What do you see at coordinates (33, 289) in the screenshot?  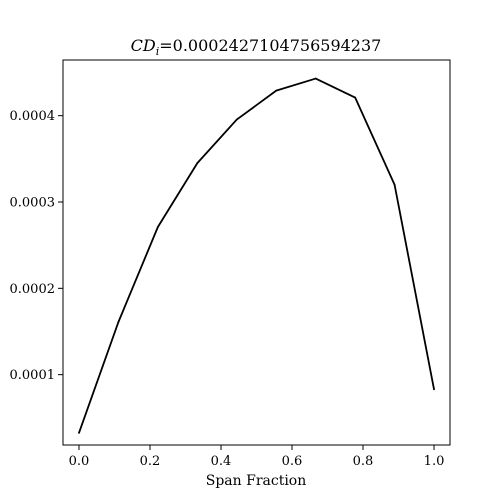 I see `y-tick-label: 0.0002` at bounding box center [33, 289].